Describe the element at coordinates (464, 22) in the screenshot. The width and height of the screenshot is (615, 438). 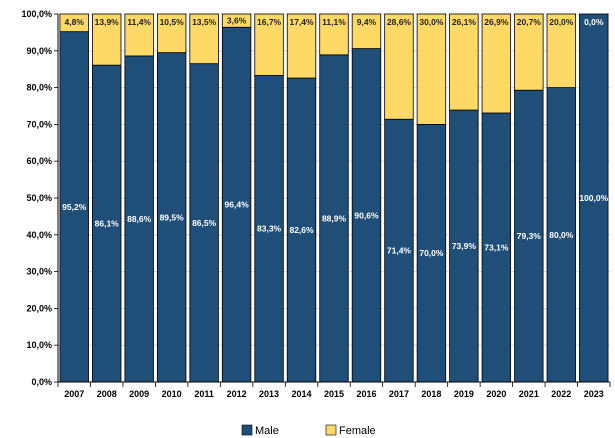
I see `label-female-2019: 26,1%` at that location.